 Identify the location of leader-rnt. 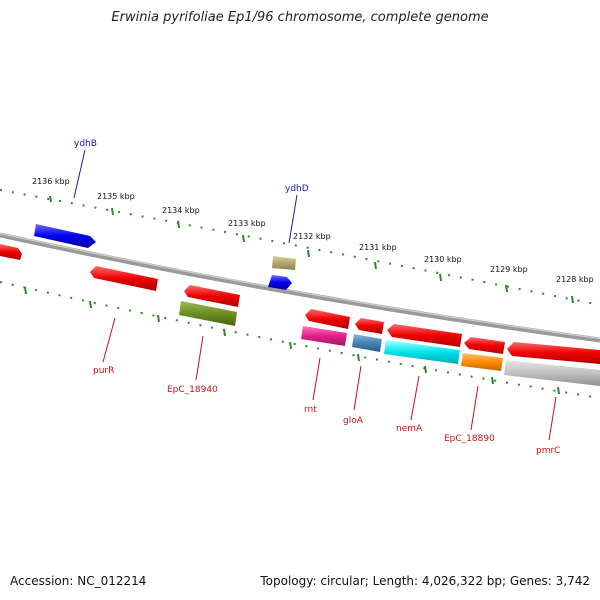
(316, 379).